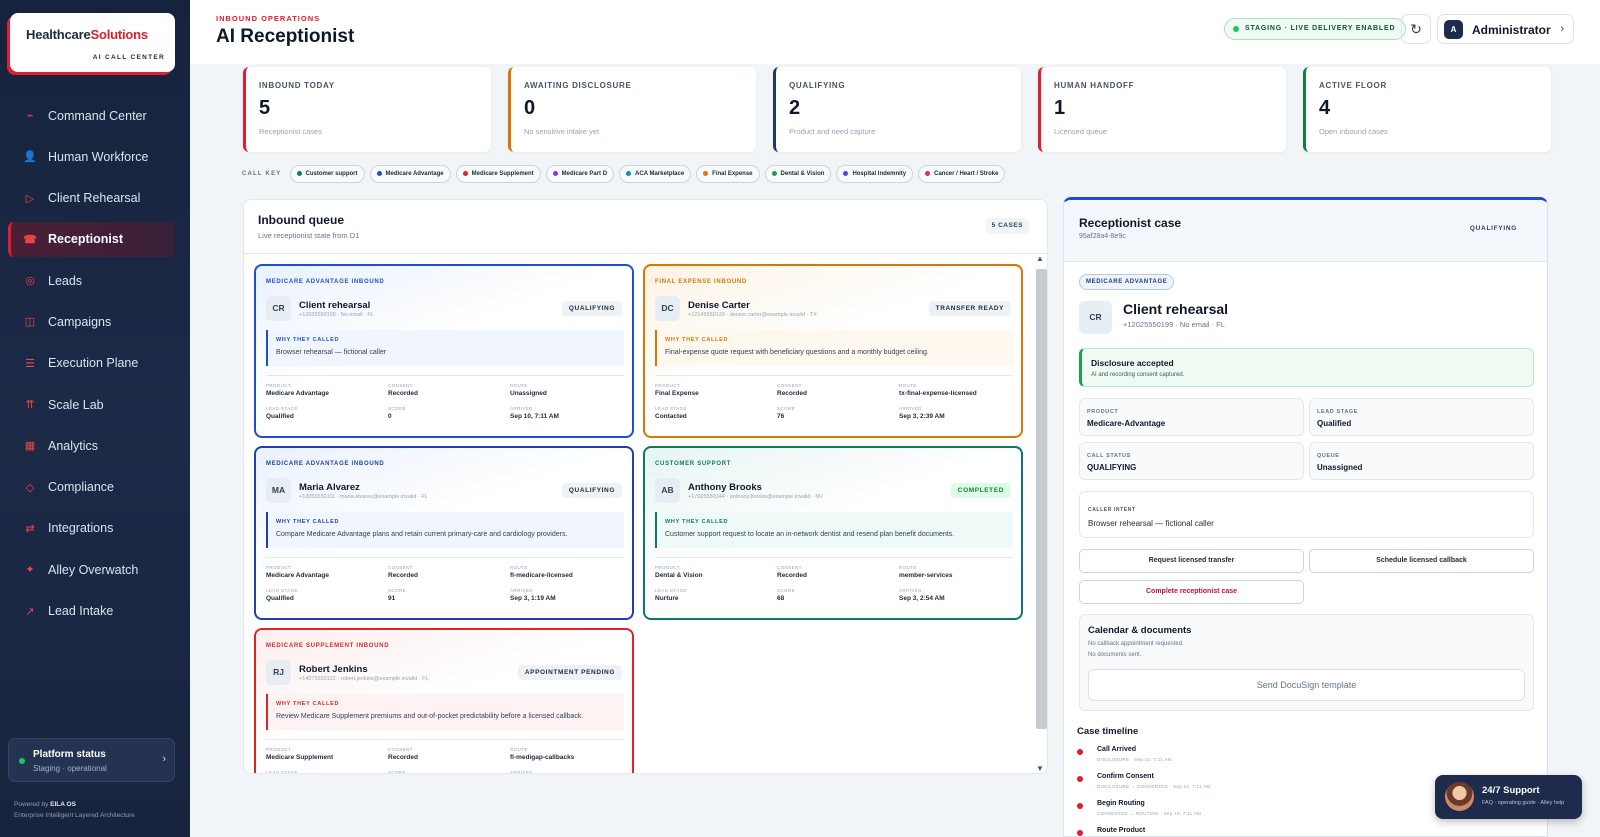  Describe the element at coordinates (410, 174) in the screenshot. I see `call-key-pill: Medicare Advantage` at that location.